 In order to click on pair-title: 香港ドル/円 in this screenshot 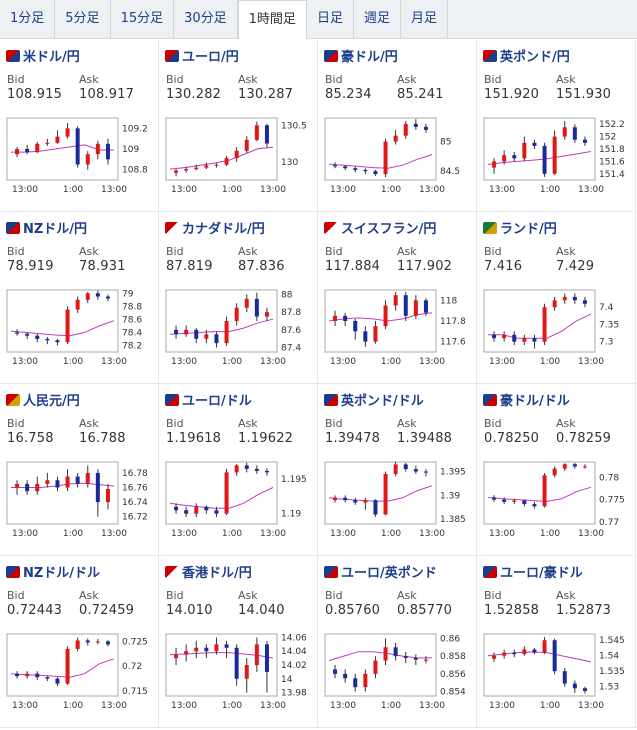, I will do `click(208, 571)`.